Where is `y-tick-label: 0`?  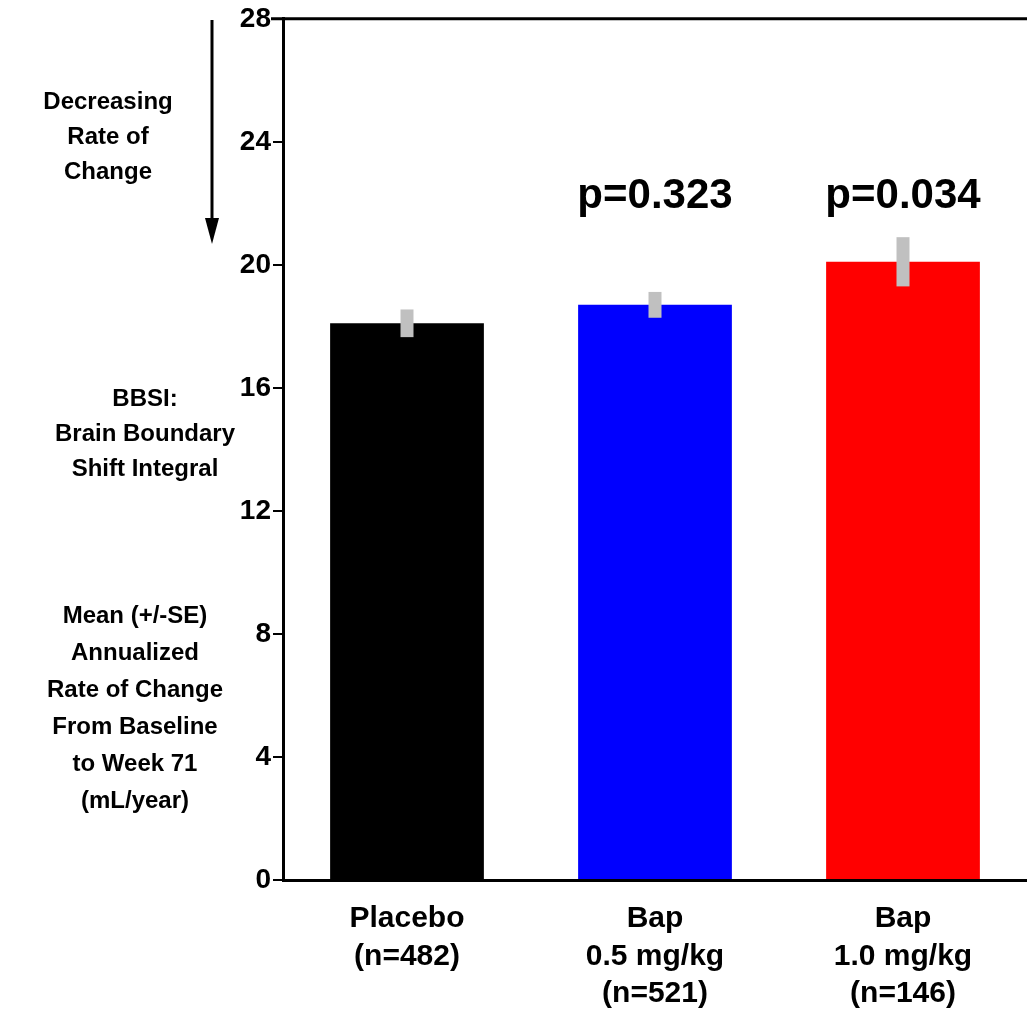
y-tick-label: 0 is located at coordinates (263, 878).